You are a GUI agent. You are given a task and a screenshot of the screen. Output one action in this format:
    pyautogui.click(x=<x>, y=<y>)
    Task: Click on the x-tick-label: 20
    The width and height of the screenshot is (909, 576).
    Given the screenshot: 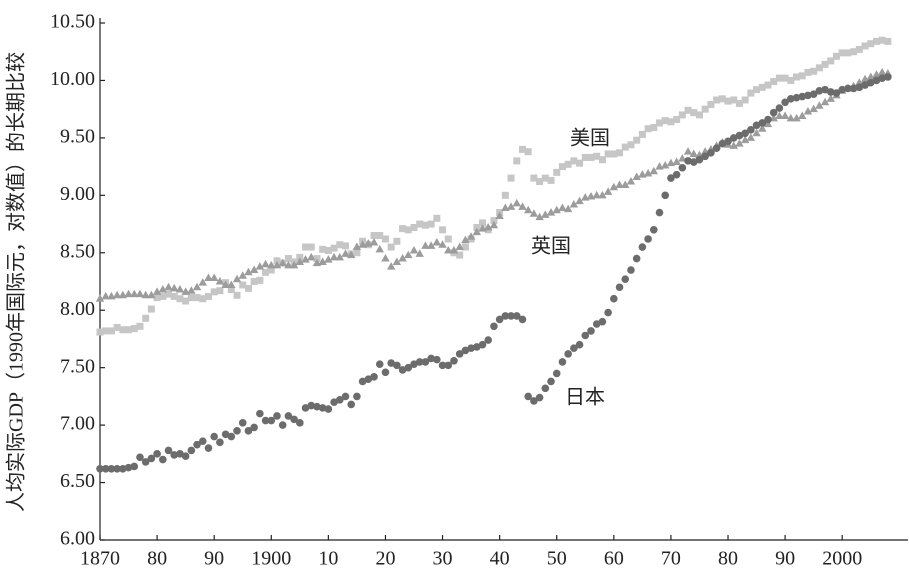 What is the action you would take?
    pyautogui.click(x=385, y=559)
    